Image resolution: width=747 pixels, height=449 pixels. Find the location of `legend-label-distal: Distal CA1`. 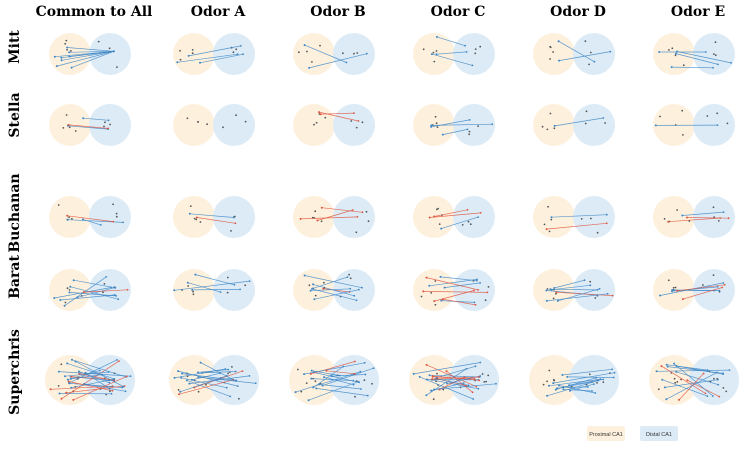

legend-label-distal: Distal CA1 is located at coordinates (659, 435).